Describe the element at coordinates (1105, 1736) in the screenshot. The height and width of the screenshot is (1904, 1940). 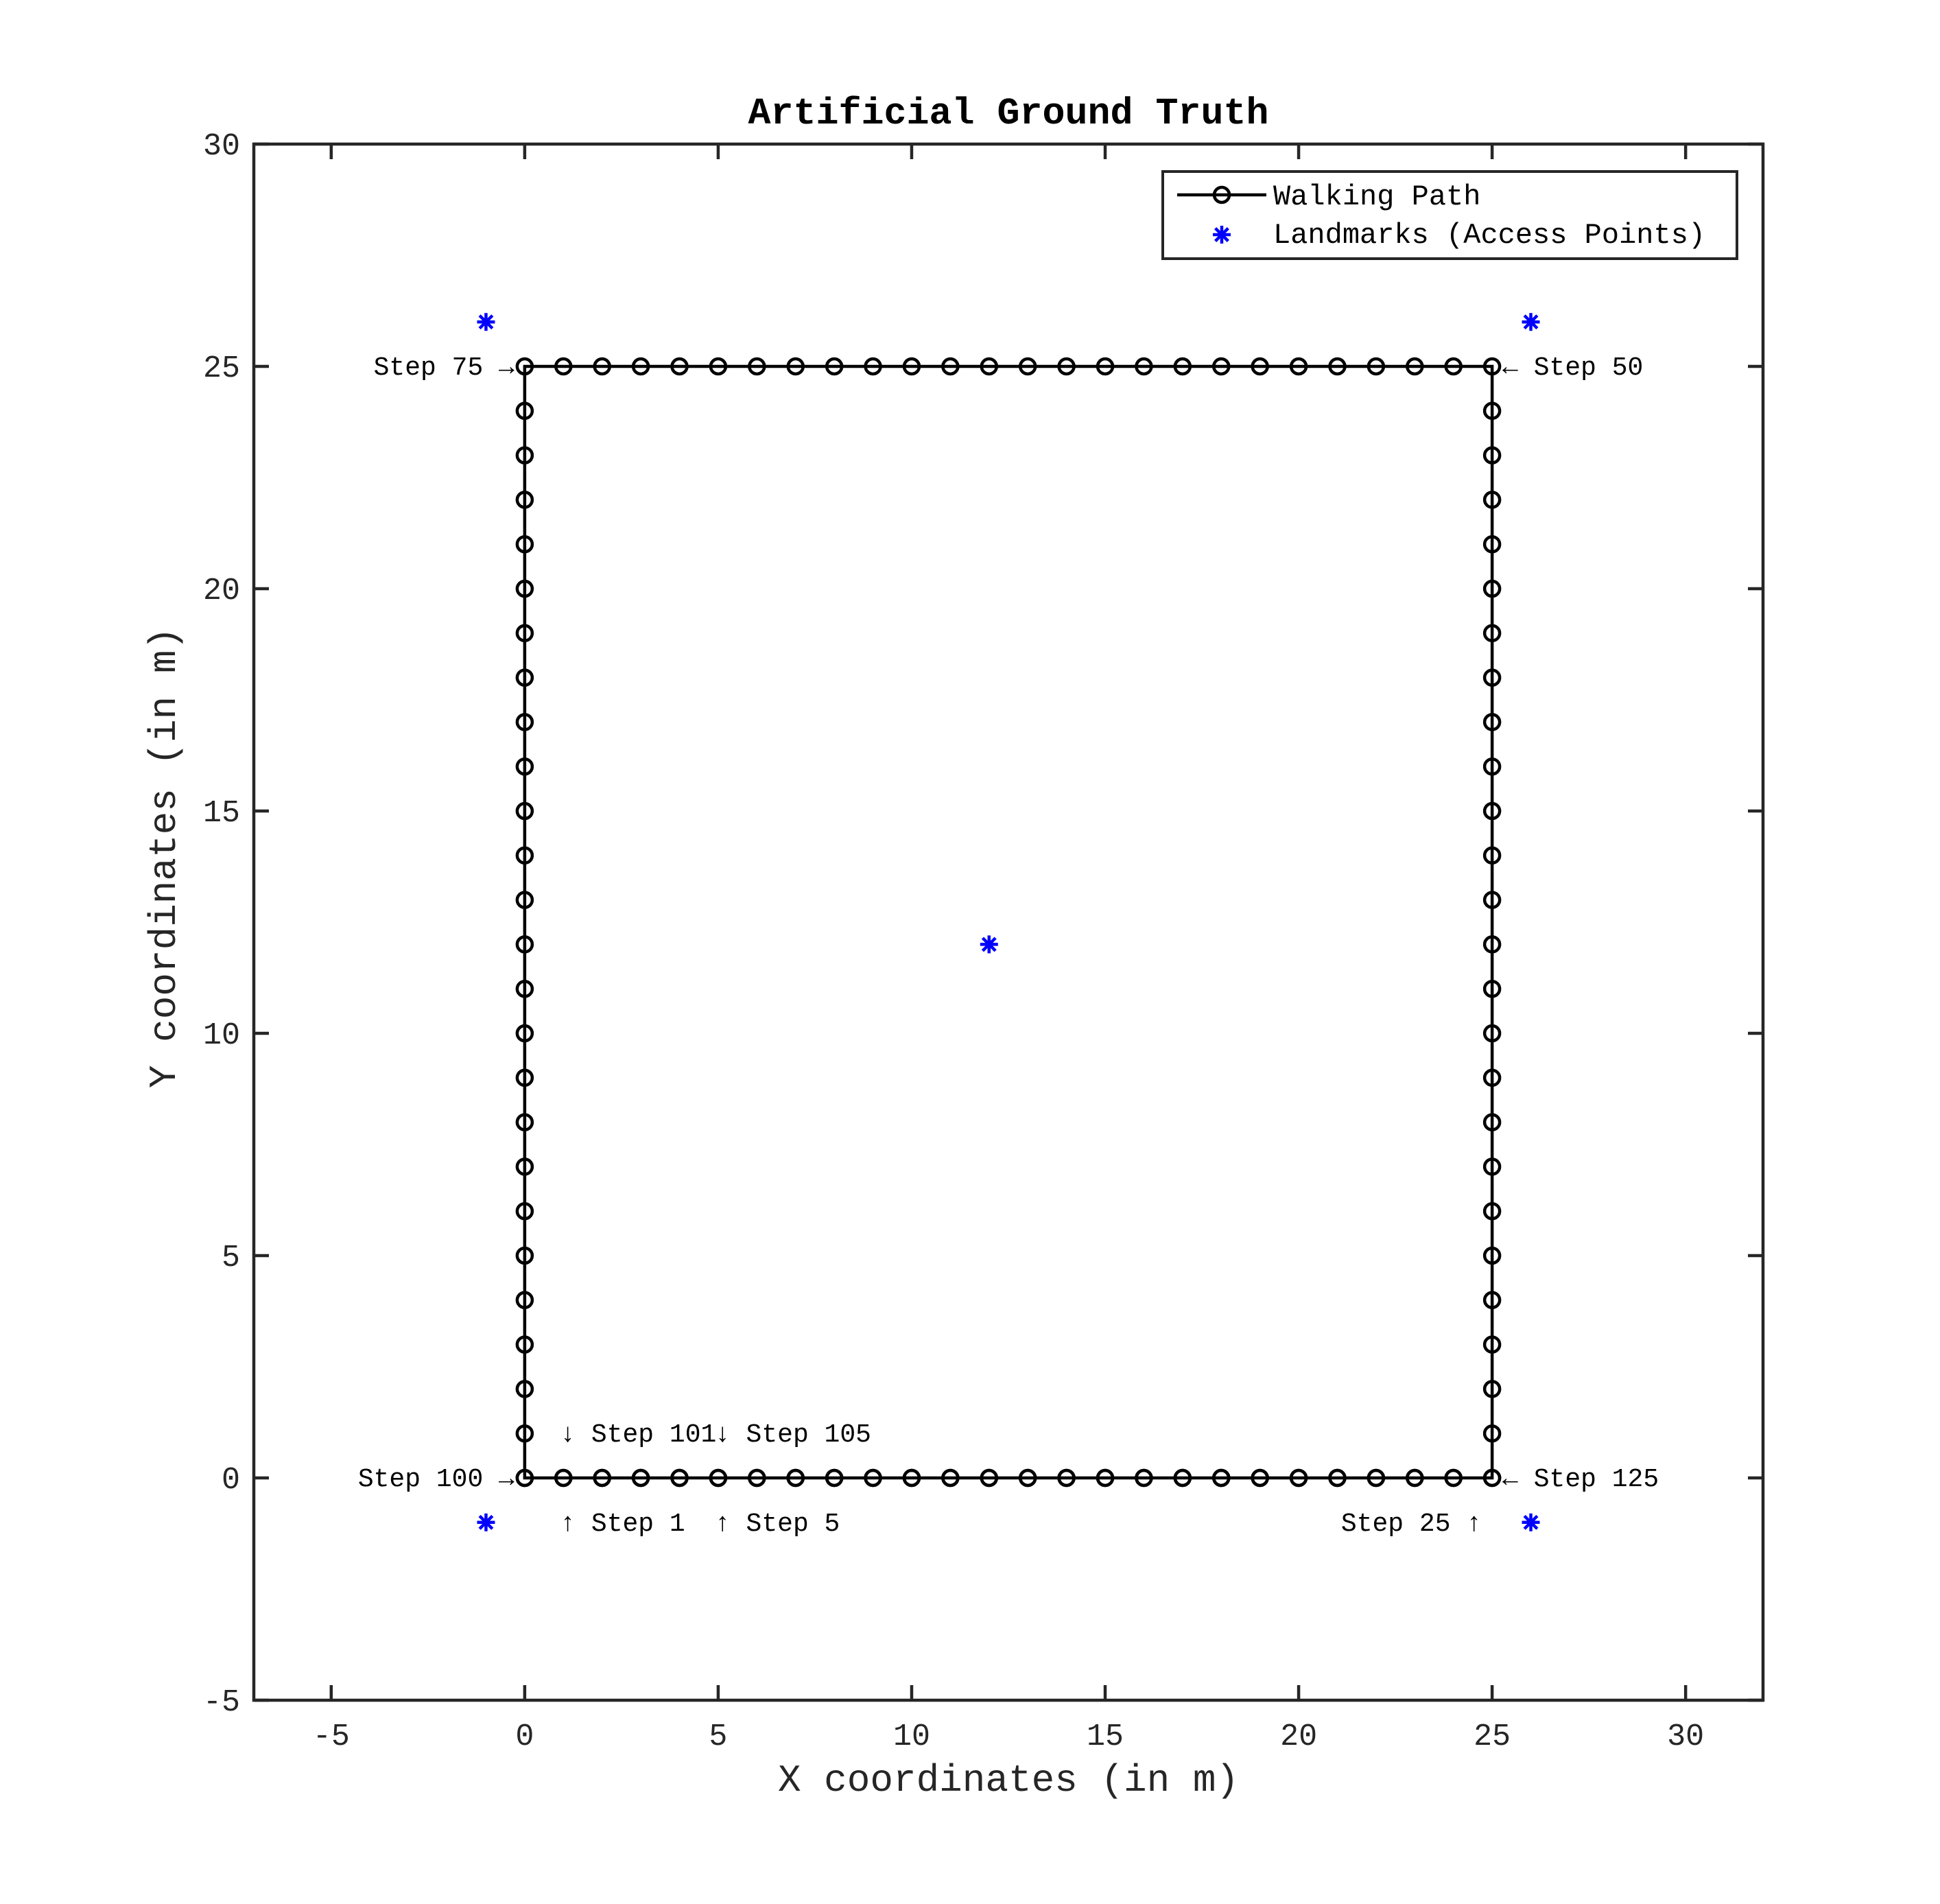
I see `x-tick-label: 15` at that location.